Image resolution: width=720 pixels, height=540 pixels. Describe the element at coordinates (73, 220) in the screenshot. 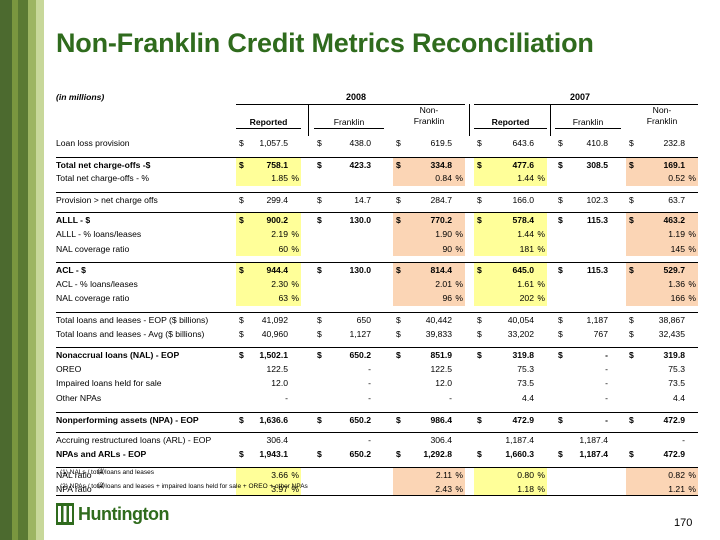

I see `row-label: ALLL - $` at that location.